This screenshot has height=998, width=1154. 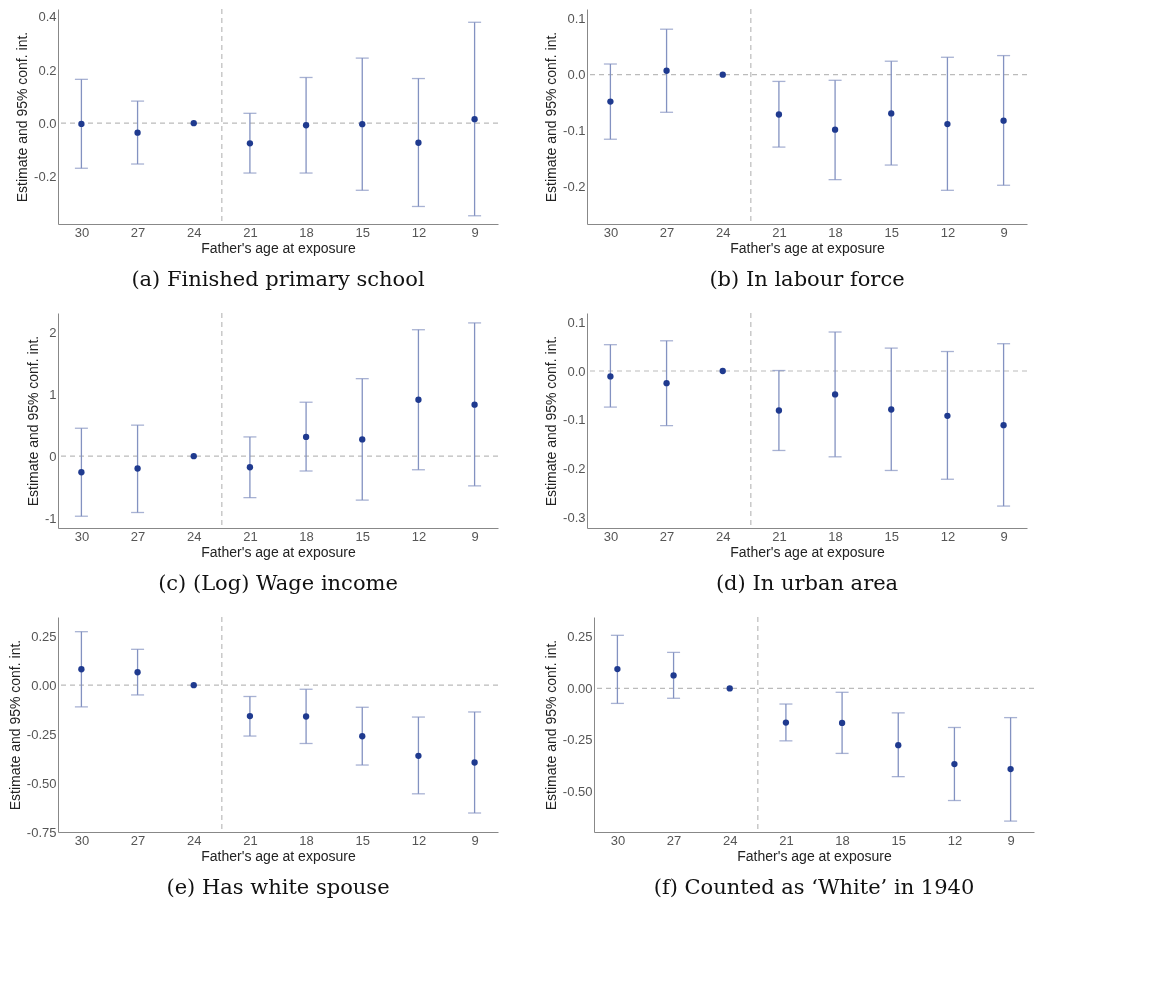 I want to click on y-tick-label: -0.3, so click(x=574, y=517).